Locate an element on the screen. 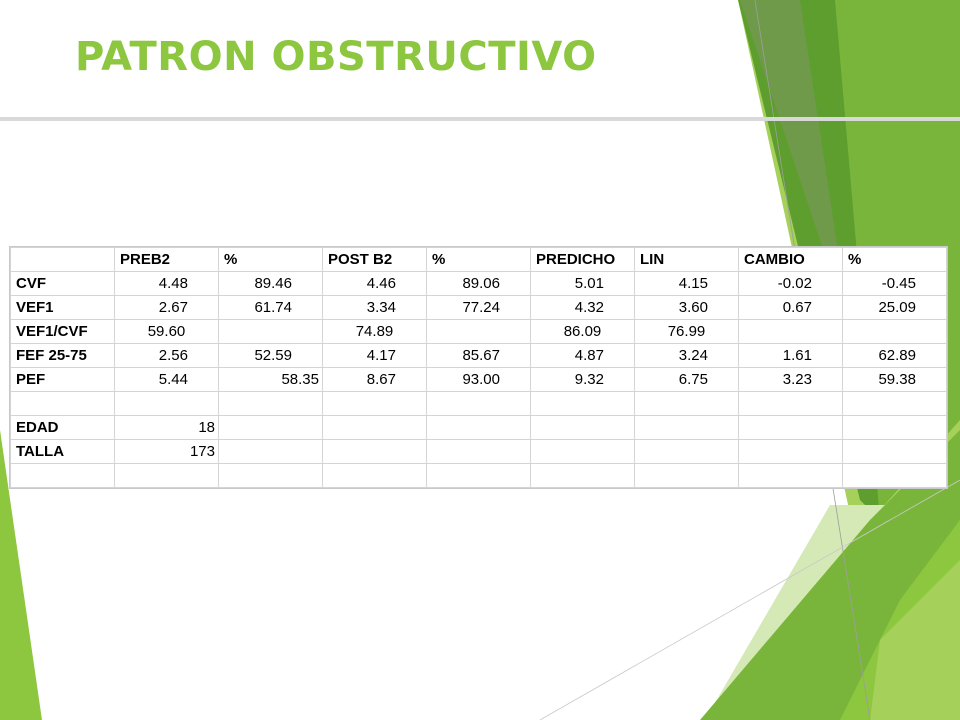  table-cell: 2.67 is located at coordinates (166, 307).